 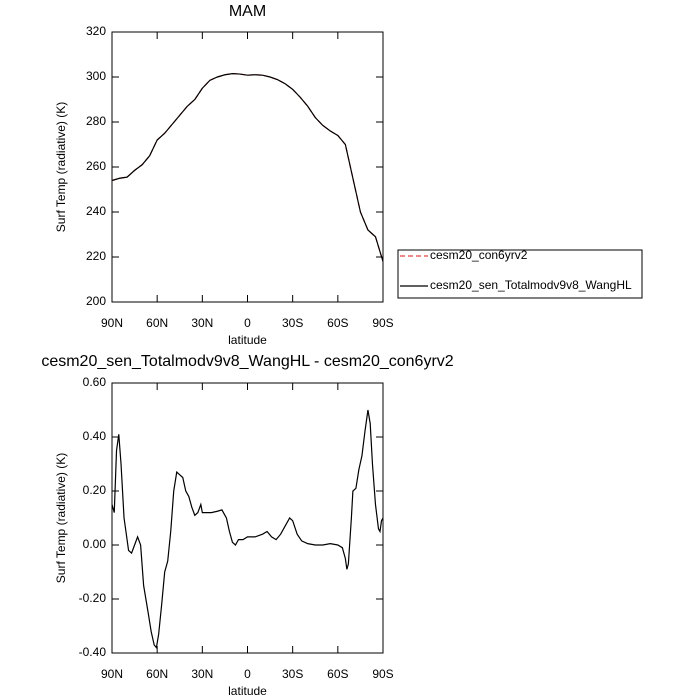 What do you see at coordinates (247, 11) in the screenshot?
I see `chart-title: MAM` at bounding box center [247, 11].